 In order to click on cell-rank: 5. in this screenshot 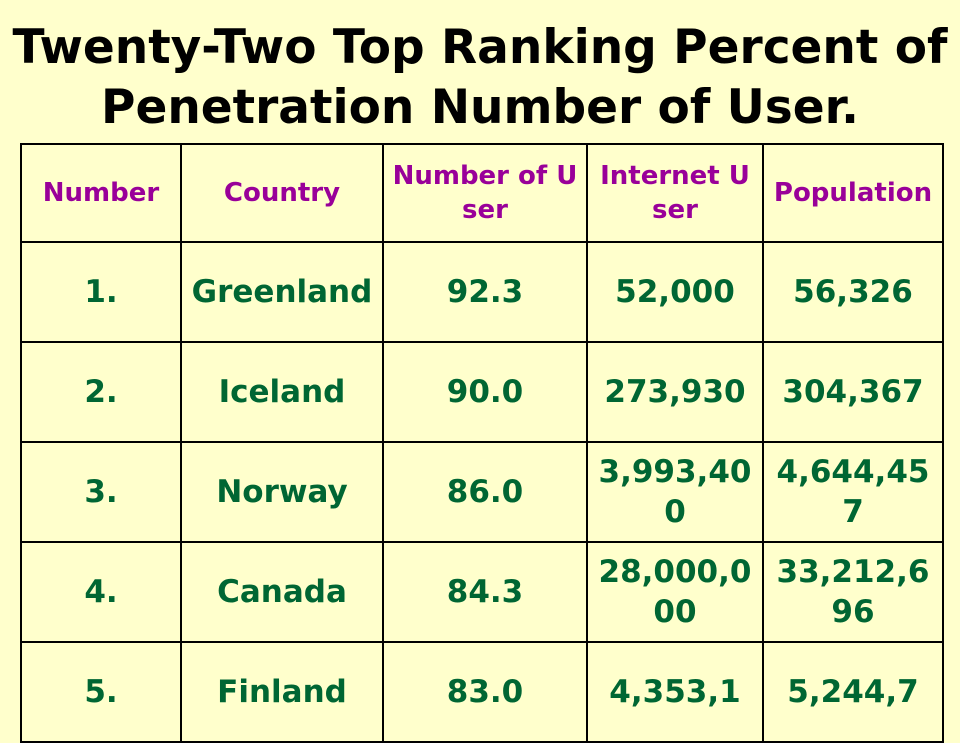, I will do `click(101, 692)`.